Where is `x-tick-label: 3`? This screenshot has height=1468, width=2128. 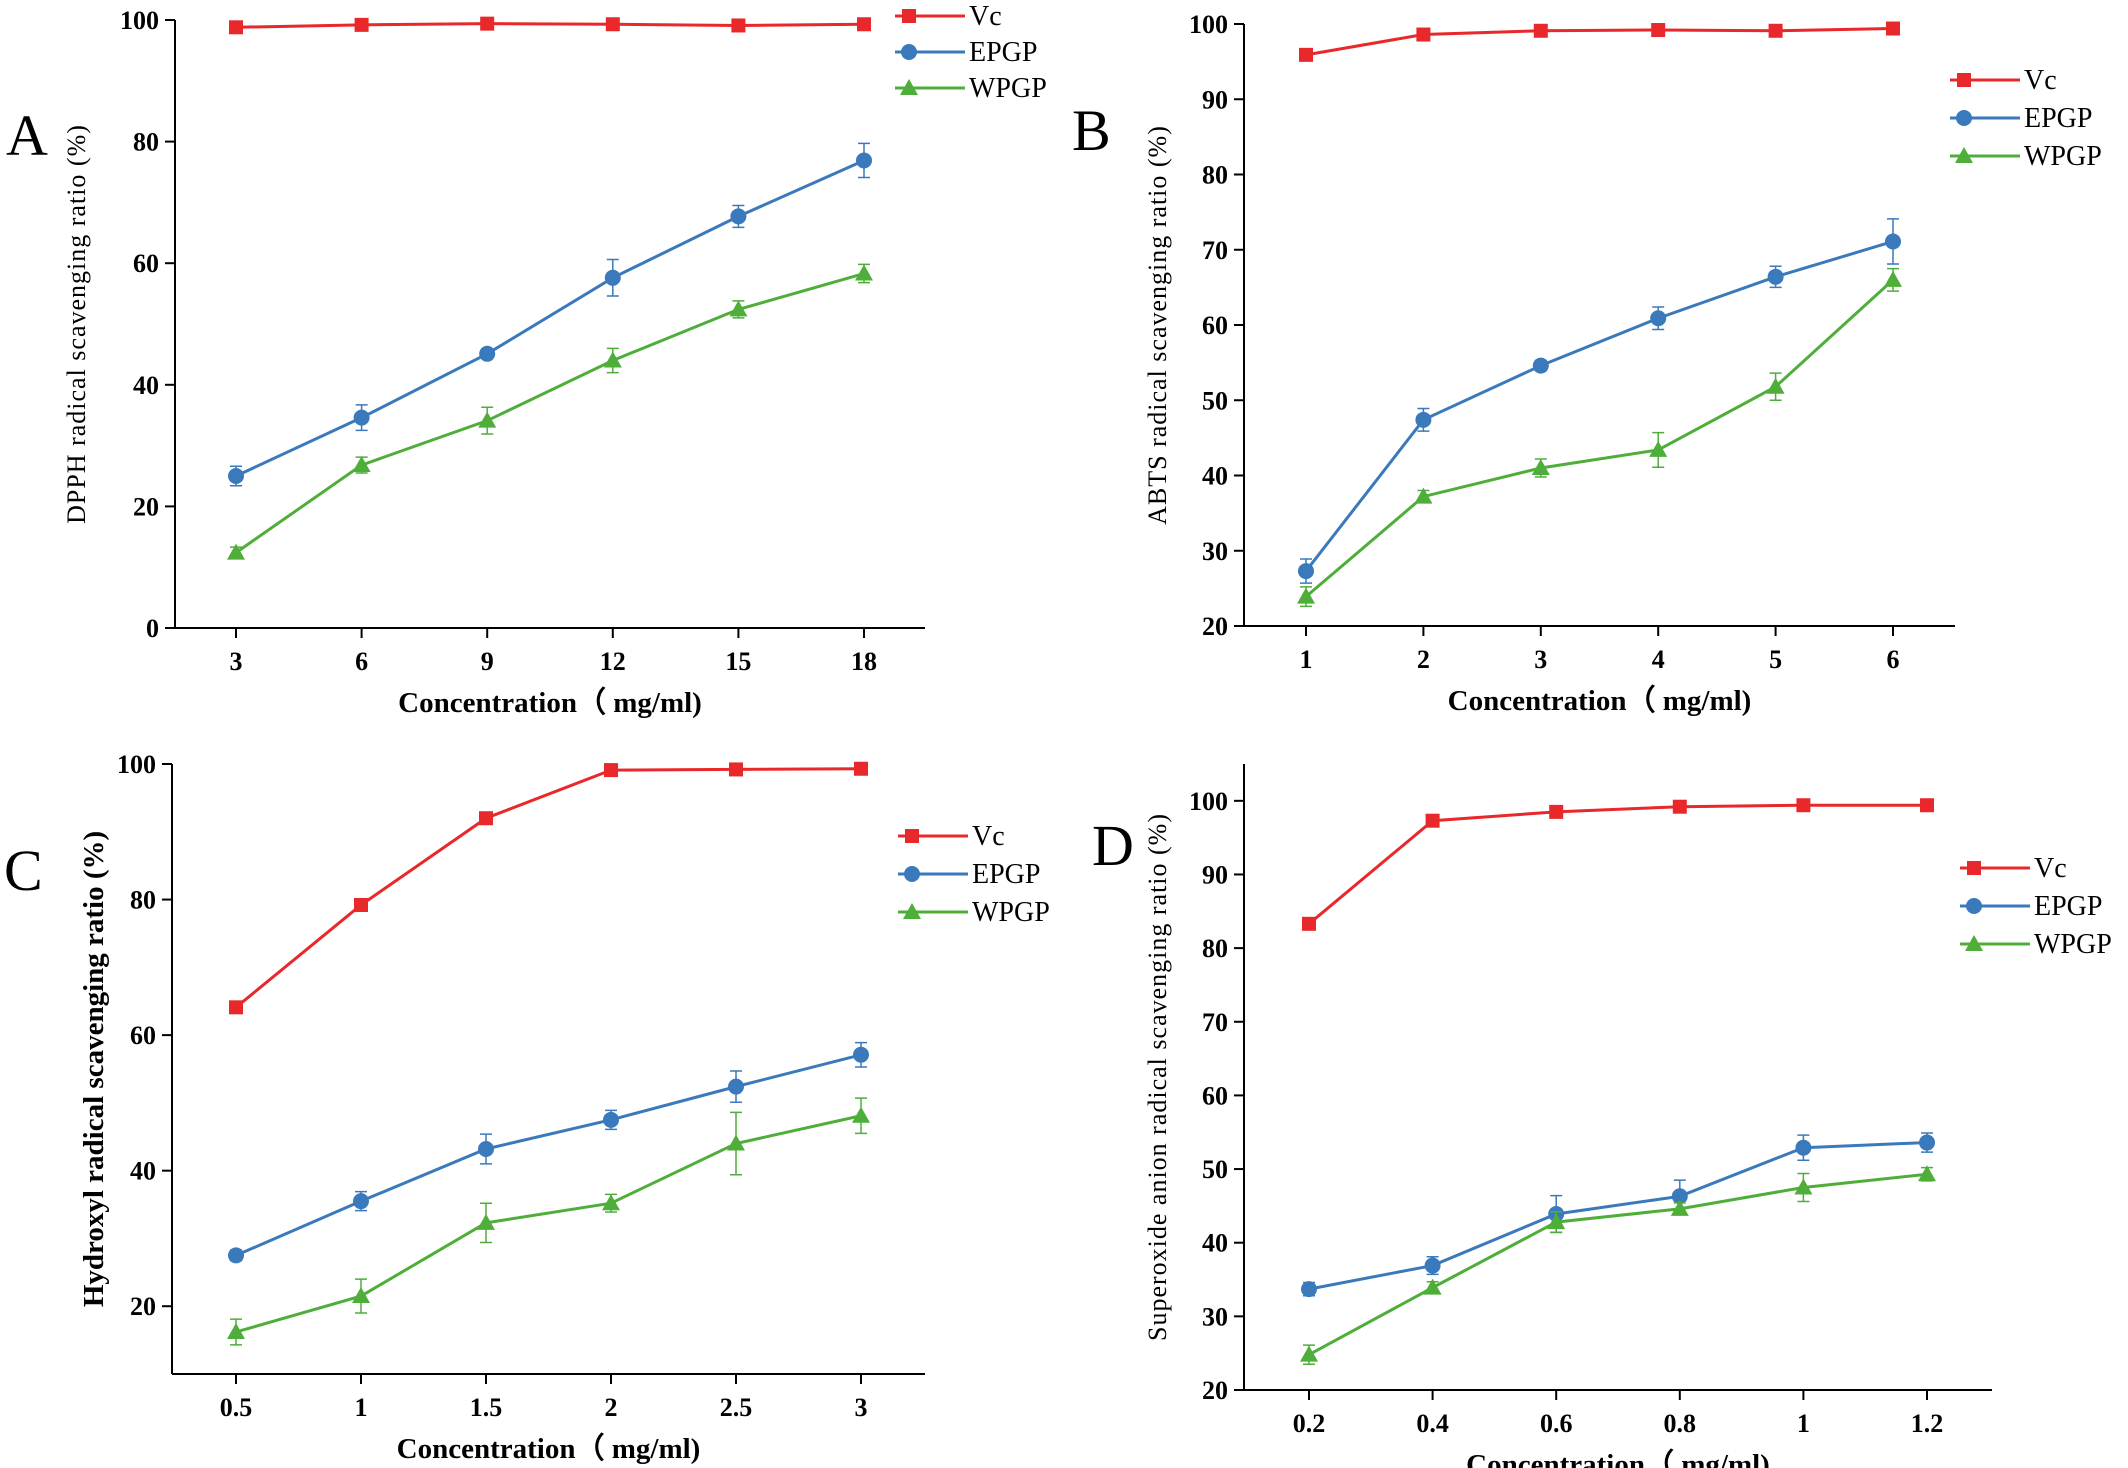 x-tick-label: 3 is located at coordinates (1540, 659).